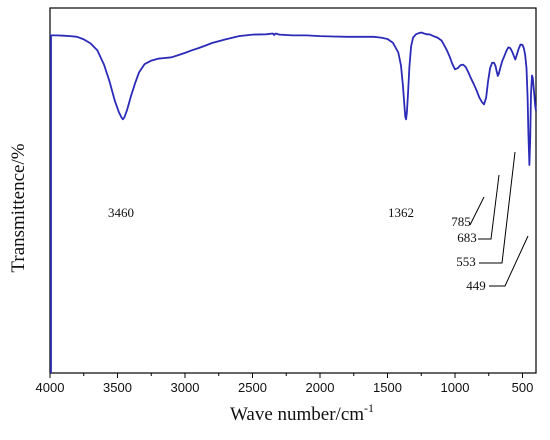  I want to click on x-tick-label: 3000, so click(185, 387).